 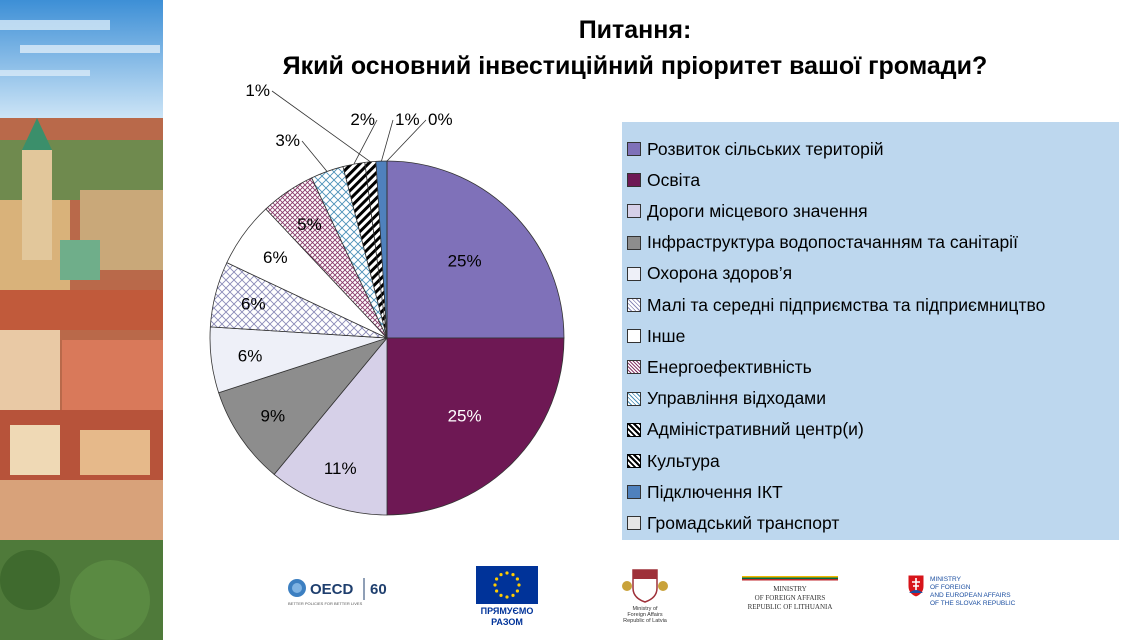 What do you see at coordinates (736, 398) in the screenshot?
I see `legend-label: Управління відходами` at bounding box center [736, 398].